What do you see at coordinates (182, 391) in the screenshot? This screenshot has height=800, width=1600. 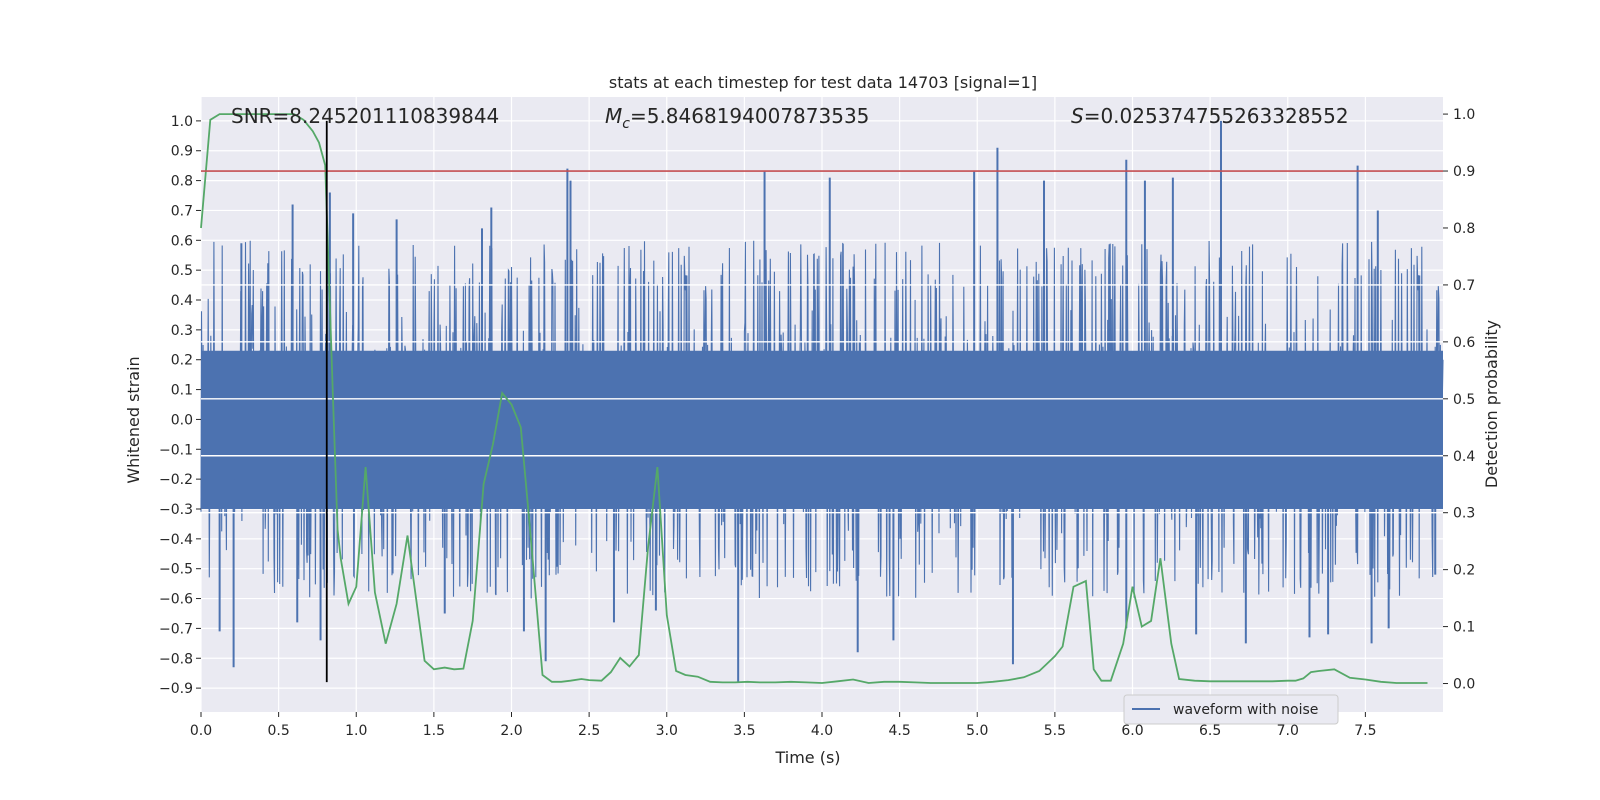 I see `y-left-tick-label: 0.1` at bounding box center [182, 391].